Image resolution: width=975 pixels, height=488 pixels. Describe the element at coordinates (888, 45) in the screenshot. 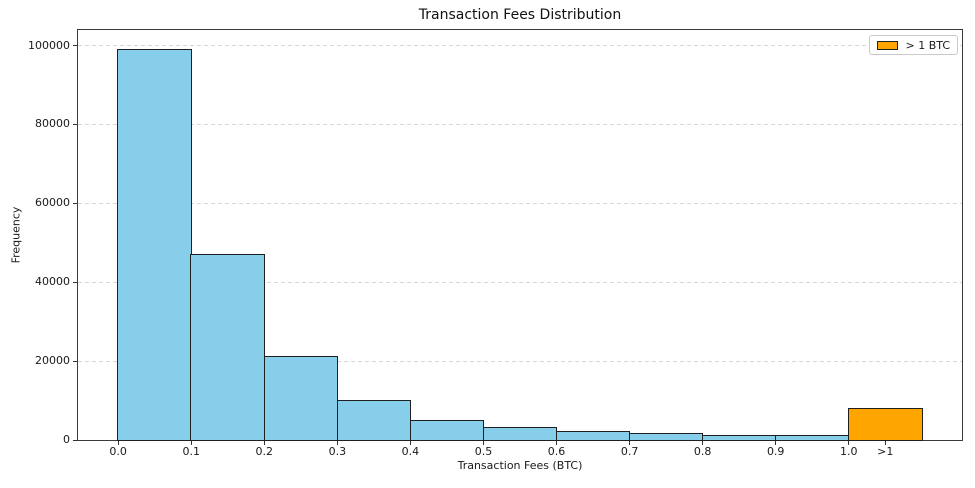

I see `legend-swatch-icon` at that location.